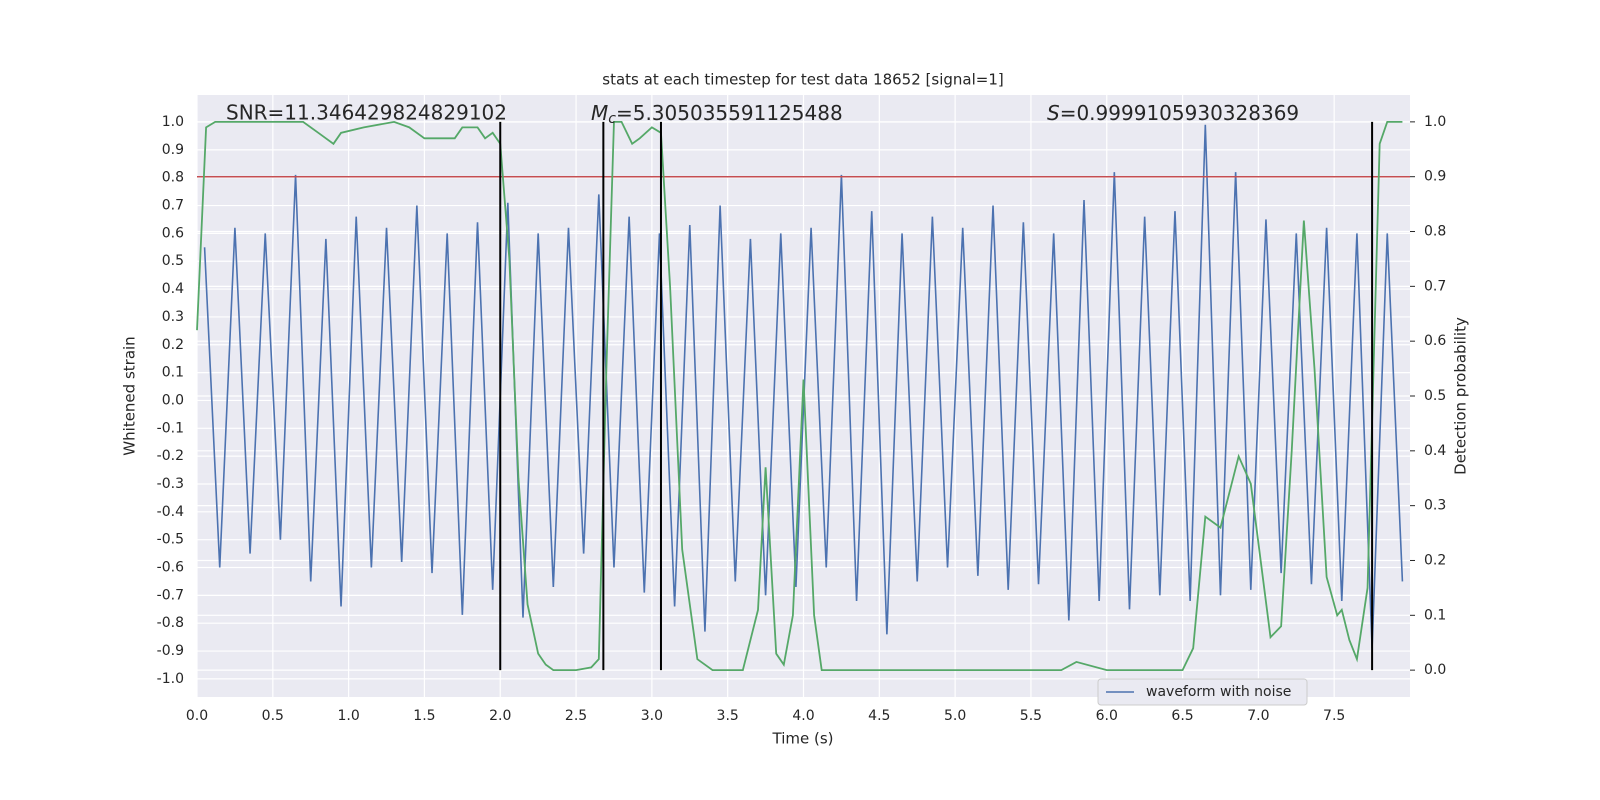 This screenshot has height=800, width=1600. I want to click on y-tick-label: 0.1, so click(173, 373).